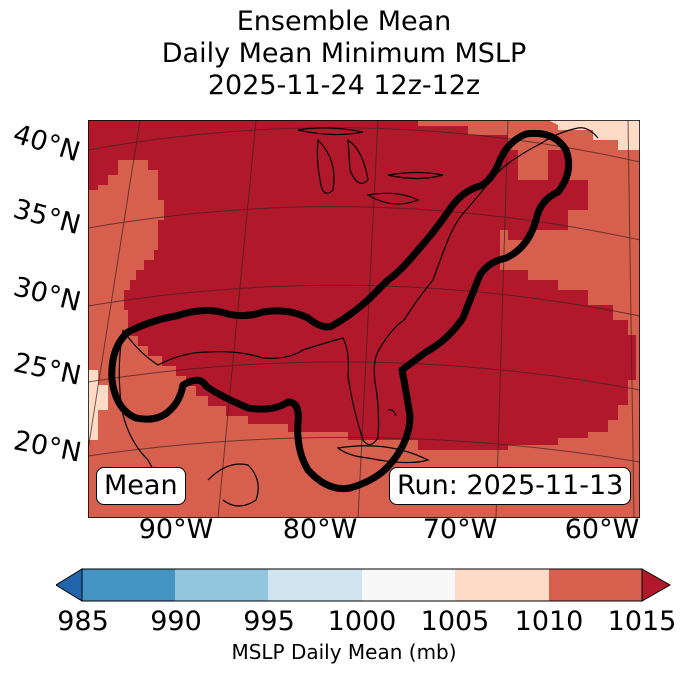 The width and height of the screenshot is (688, 674). I want to click on run-label-box: Run: 2025-11-13, so click(510, 486).